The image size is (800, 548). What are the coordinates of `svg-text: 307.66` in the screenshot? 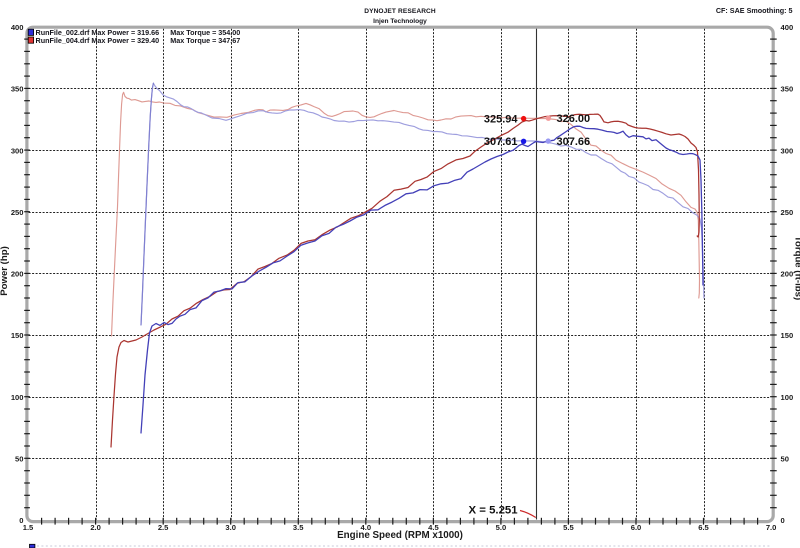 It's located at (574, 142).